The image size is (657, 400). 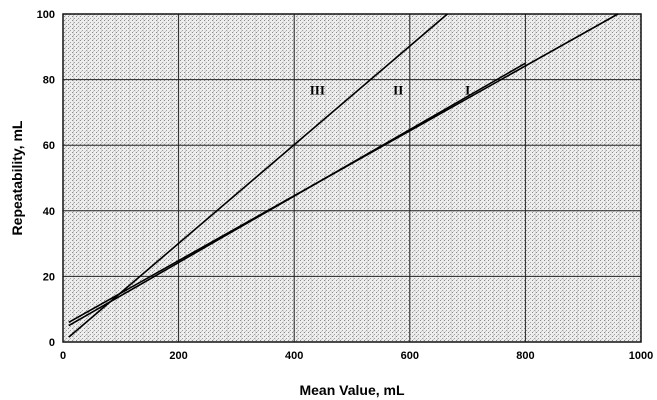 What do you see at coordinates (294, 356) in the screenshot?
I see `x-tick-label: 400` at bounding box center [294, 356].